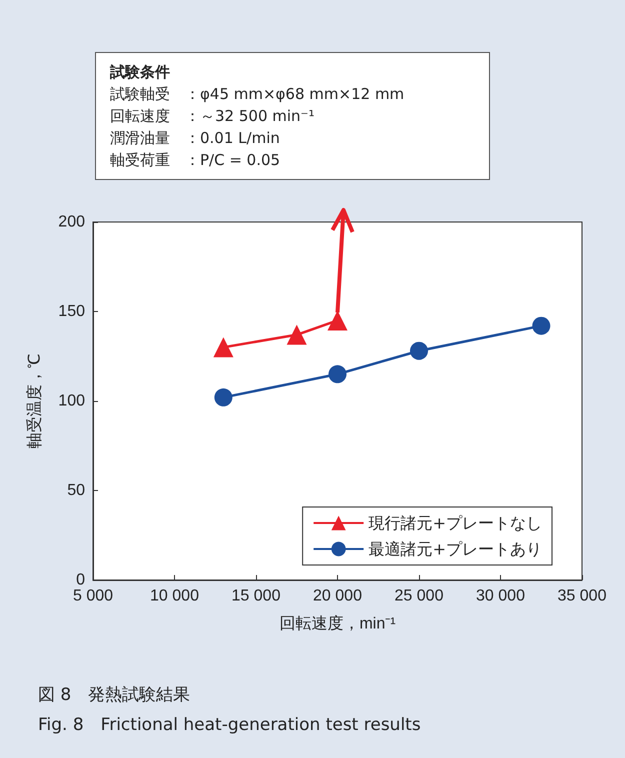 The image size is (625, 758). What do you see at coordinates (582, 596) in the screenshot?
I see `x-tick-label: 35 000` at bounding box center [582, 596].